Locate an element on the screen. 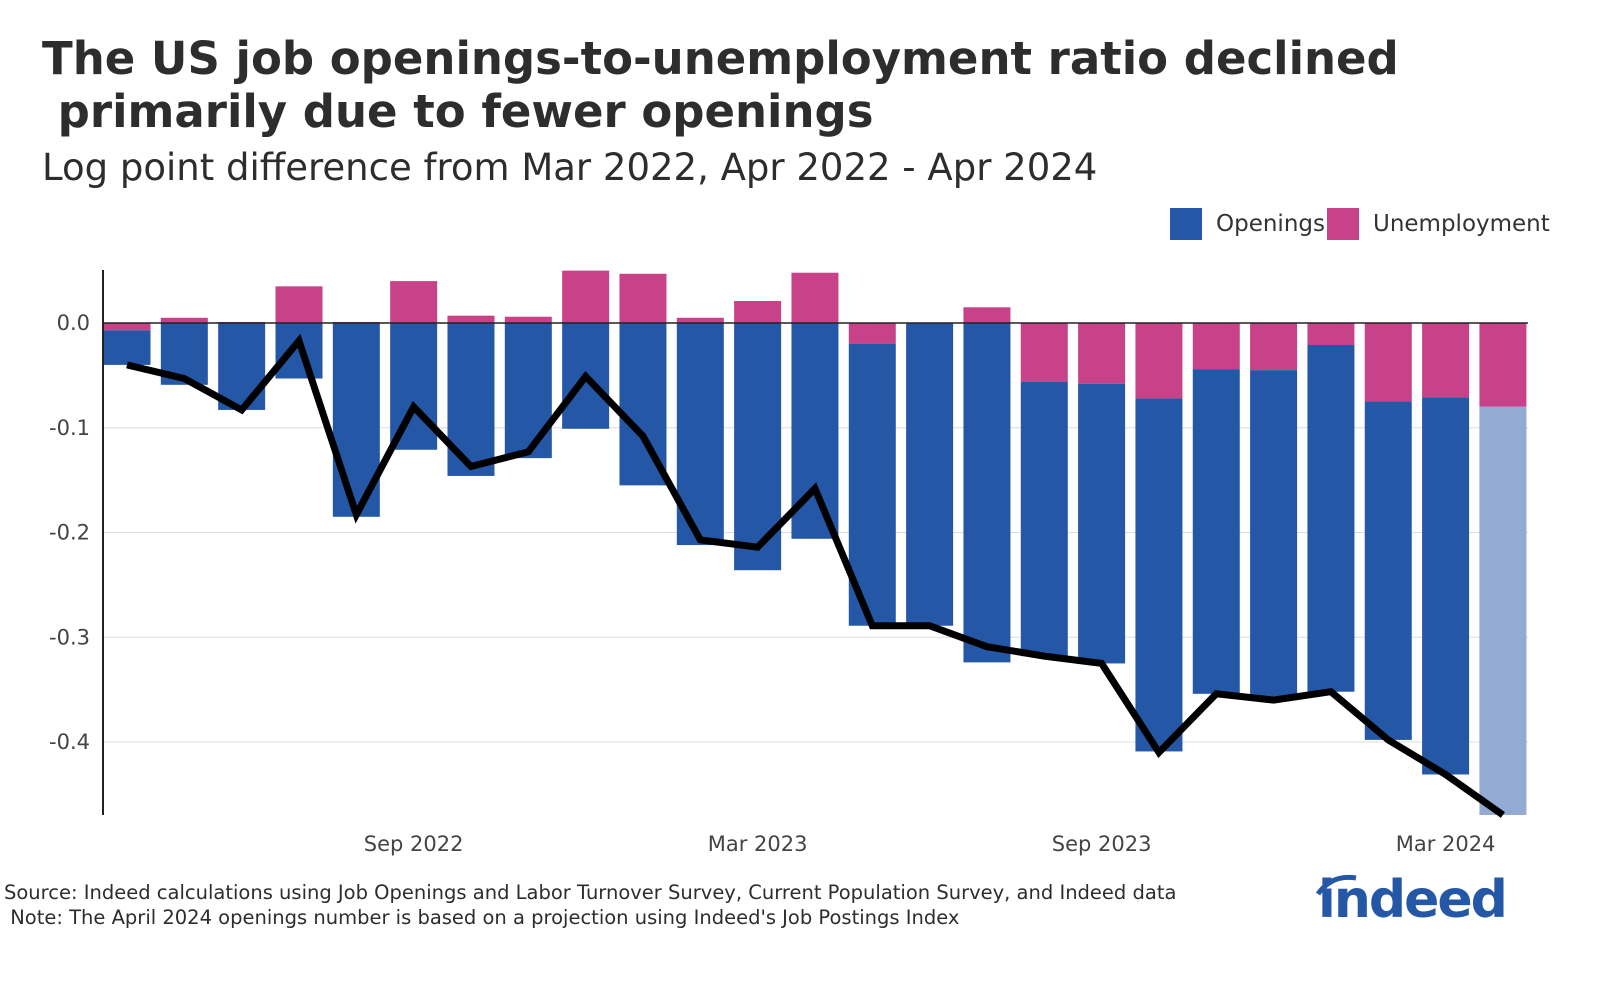 This screenshot has width=1600, height=1000. indeed-logo: indeed is located at coordinates (1411, 900).